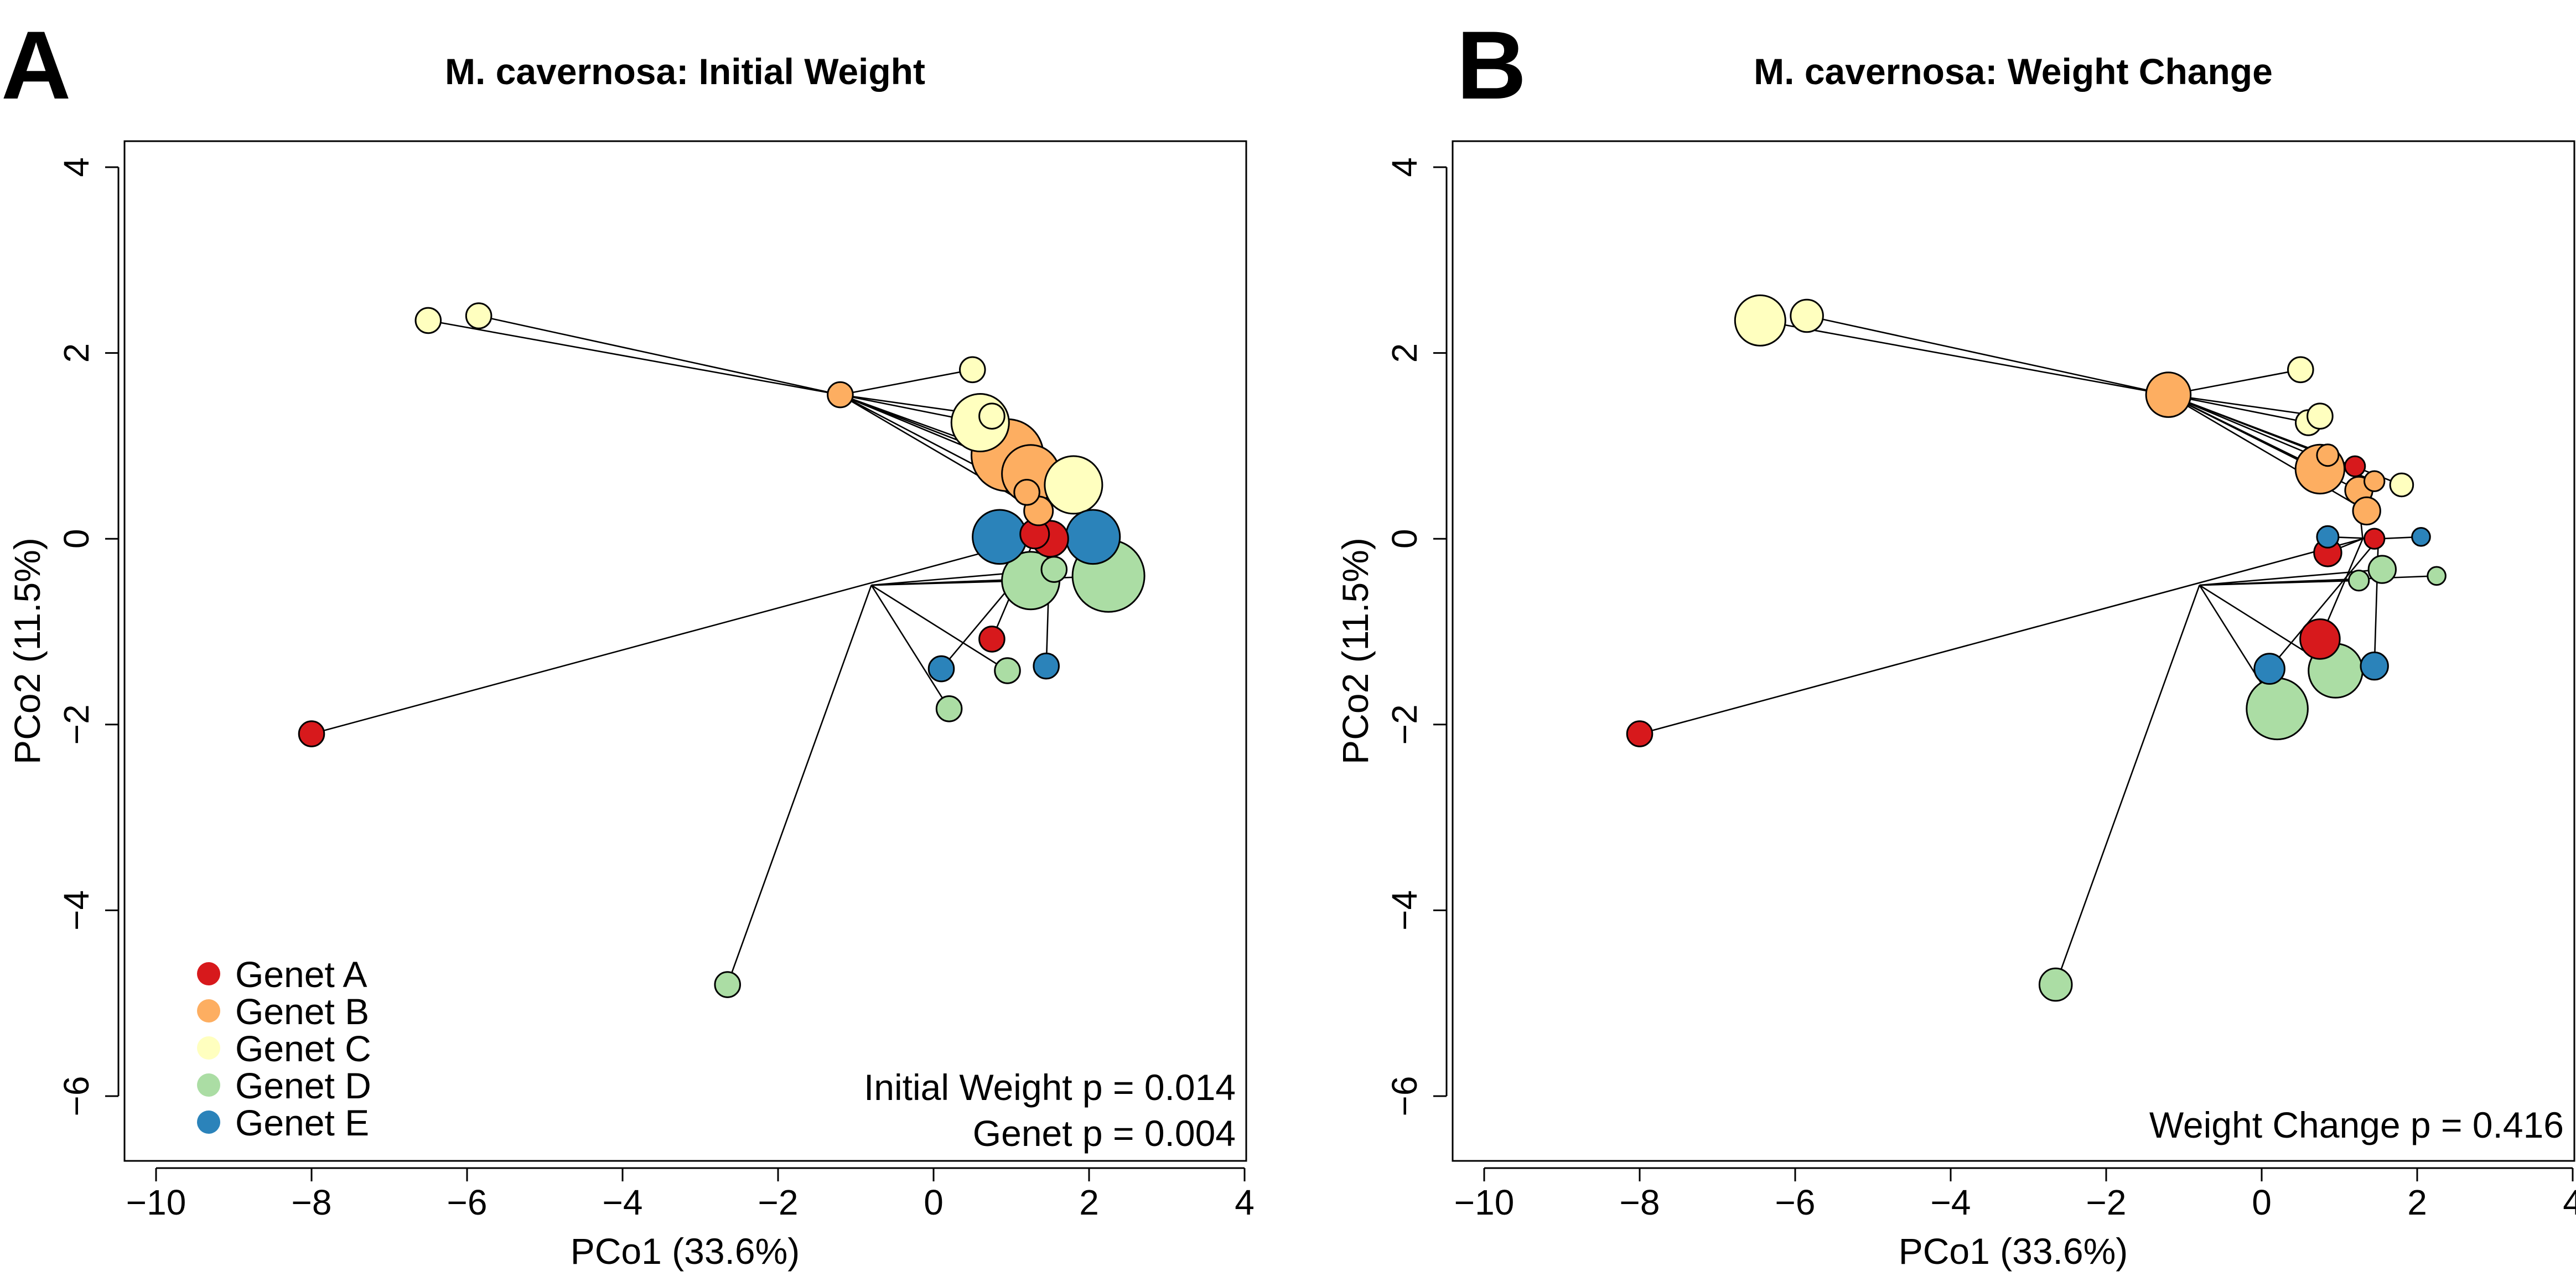 Image resolution: width=2576 pixels, height=1286 pixels. Describe the element at coordinates (1491, 66) in the screenshot. I see `panel-letter: B` at that location.